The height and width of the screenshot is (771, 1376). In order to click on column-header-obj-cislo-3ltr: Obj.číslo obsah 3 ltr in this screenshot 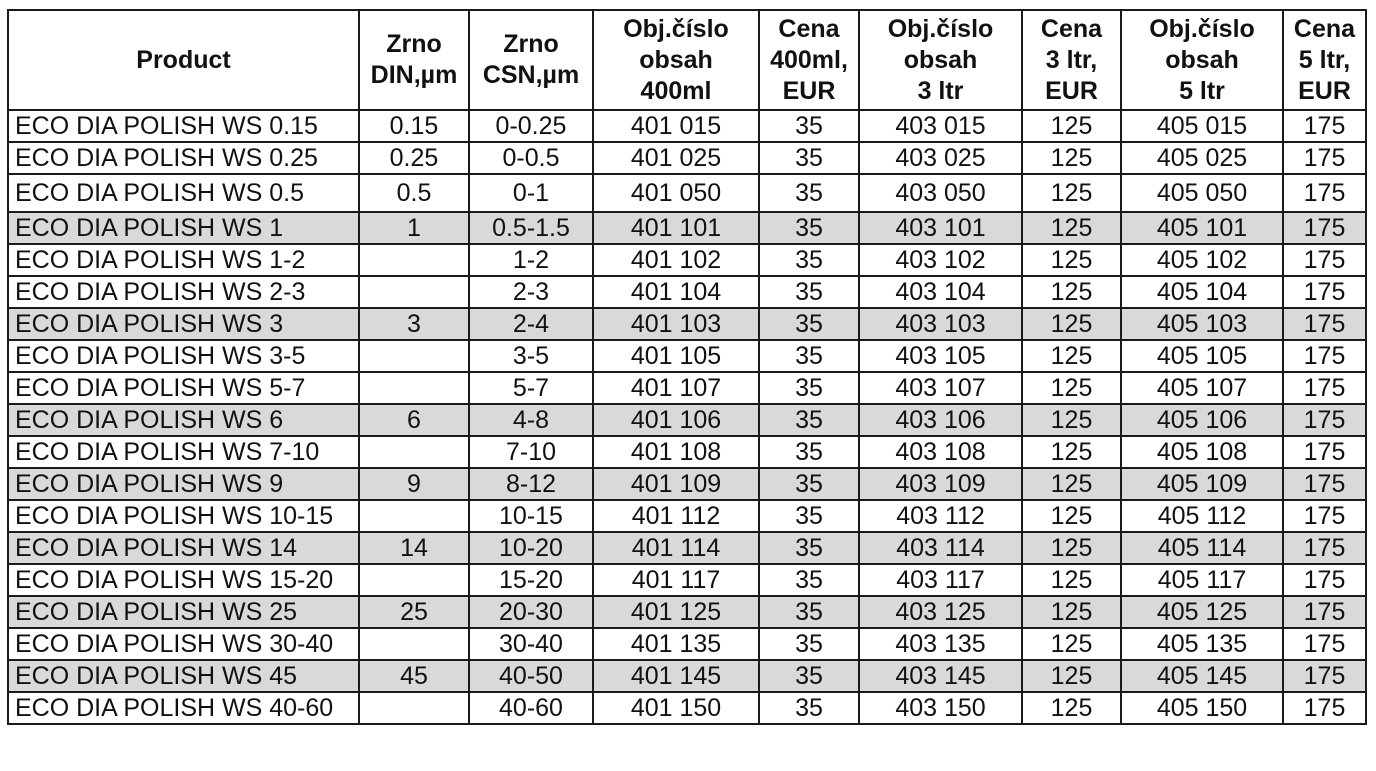, I will do `click(940, 60)`.